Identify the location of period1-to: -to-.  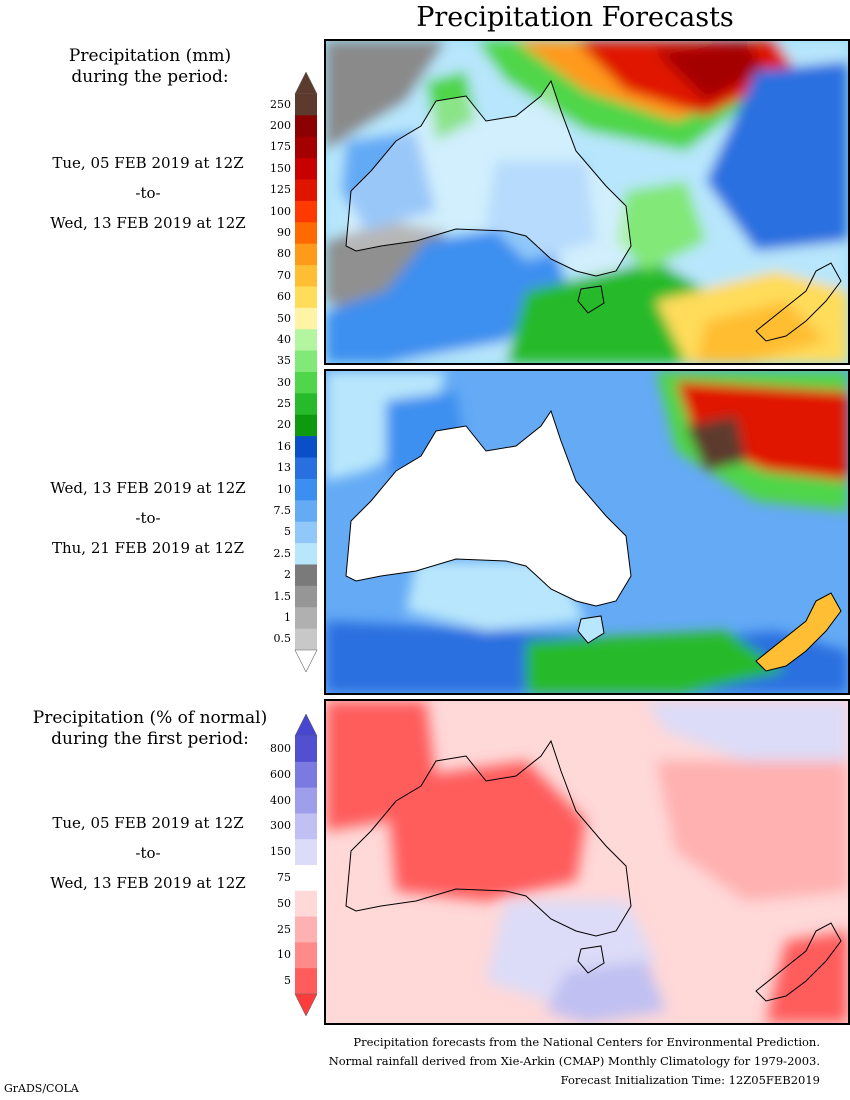
(148, 193).